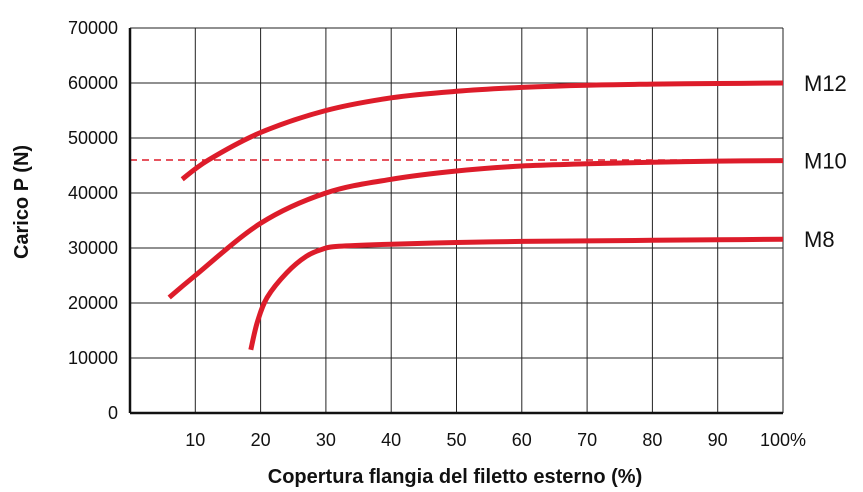 The height and width of the screenshot is (492, 863). I want to click on y-tick-label-5: 50000, so click(93, 138).